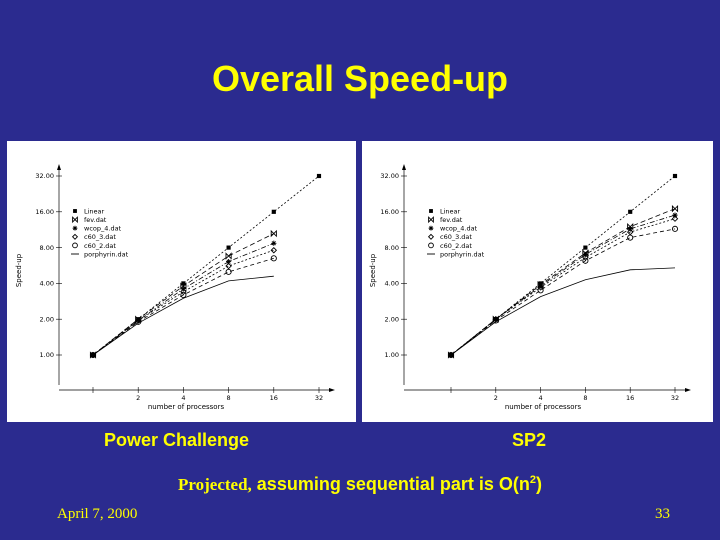 This screenshot has height=540, width=720. Describe the element at coordinates (44, 212) in the screenshot. I see `y-tick-label: 16.00` at that location.